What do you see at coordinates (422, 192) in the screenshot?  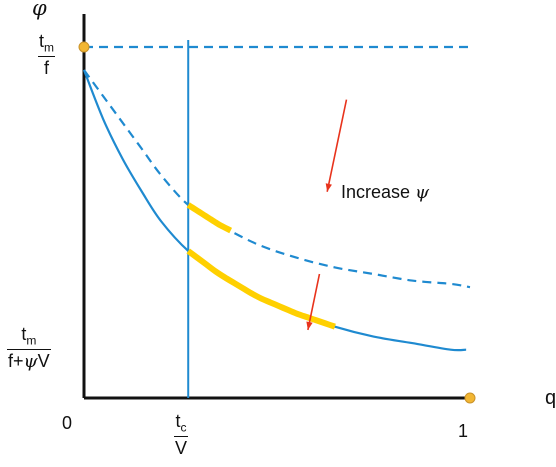 I see `annotation-symbol: ψ` at bounding box center [422, 192].